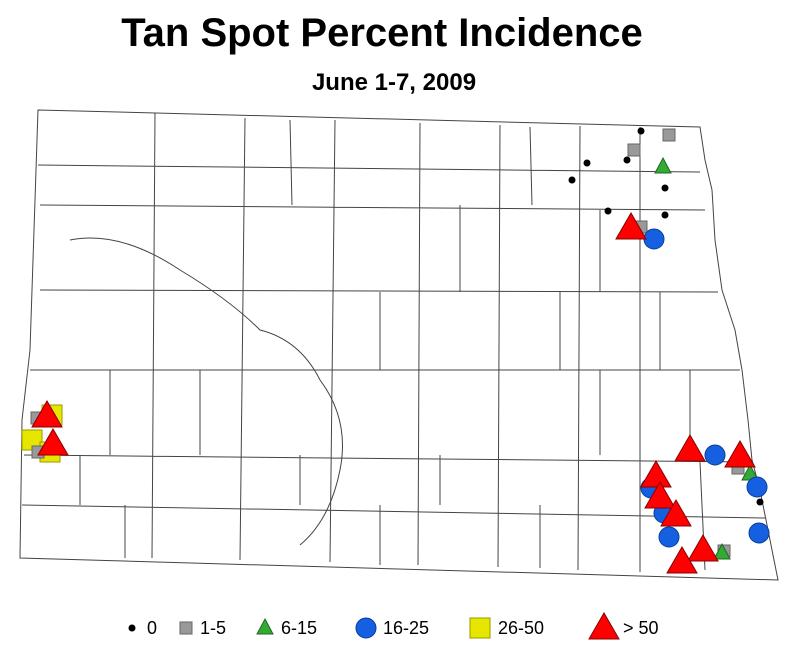  What do you see at coordinates (406, 628) in the screenshot?
I see `legend-label: 16-25` at bounding box center [406, 628].